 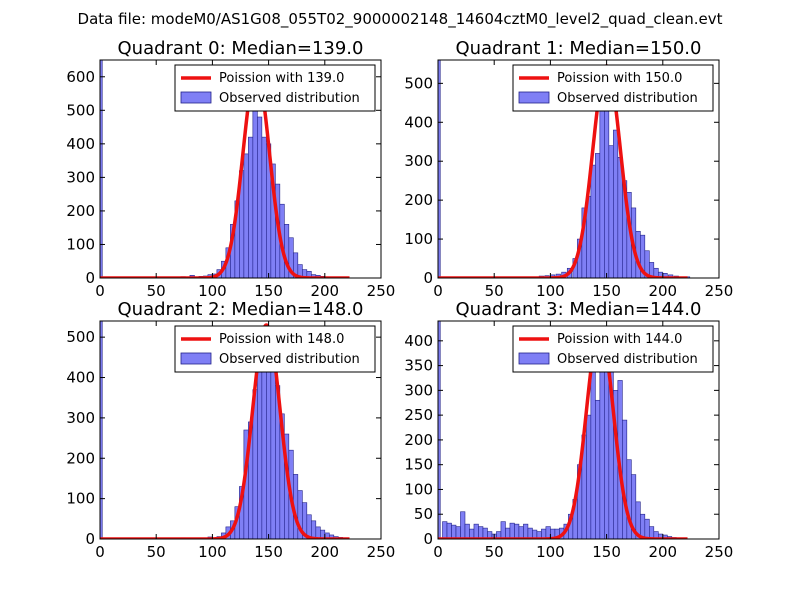 What do you see at coordinates (281, 78) in the screenshot?
I see `legend-label-poisson: Poission with 139.0` at bounding box center [281, 78].